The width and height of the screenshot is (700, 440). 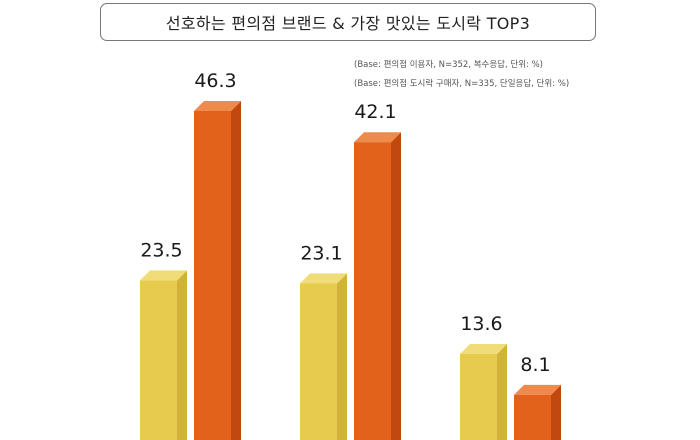 I want to click on chart-title-box: 선호하는 편의점 브랜드 & 가장 맛있는 도시락 TOP3, so click(x=348, y=22).